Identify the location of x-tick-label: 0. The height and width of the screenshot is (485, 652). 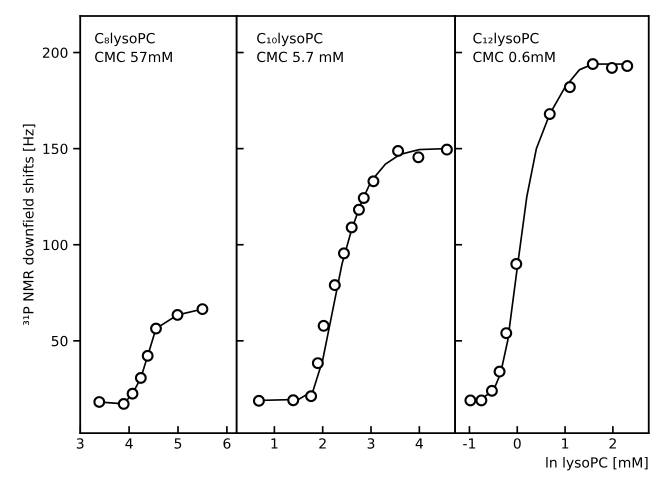
(517, 443).